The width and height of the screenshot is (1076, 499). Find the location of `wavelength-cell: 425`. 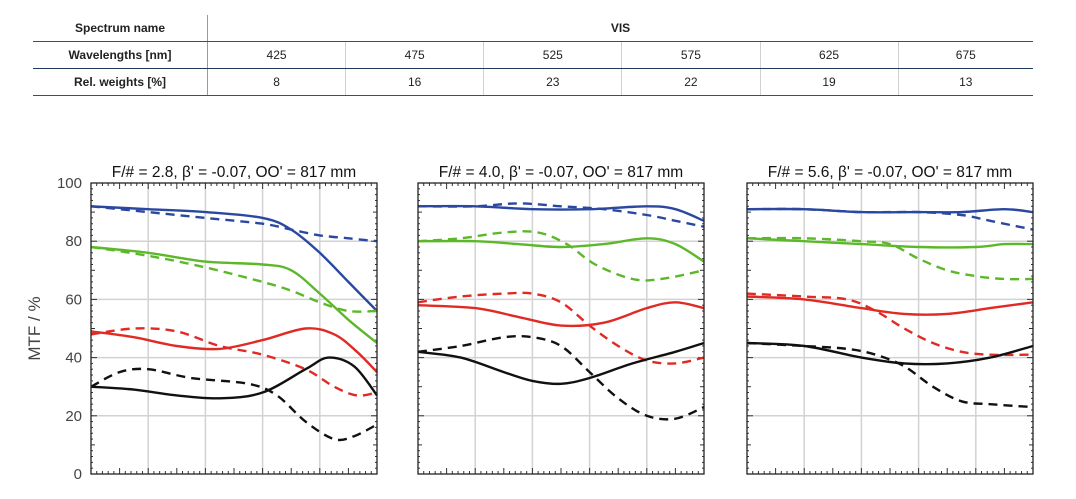

wavelength-cell: 425 is located at coordinates (277, 55).